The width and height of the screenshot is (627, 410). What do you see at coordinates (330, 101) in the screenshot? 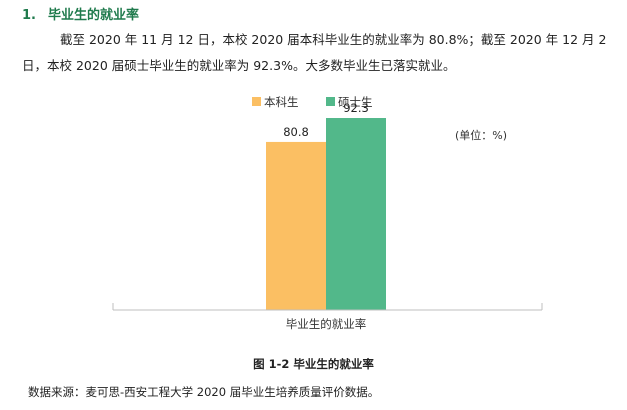
I see `legend-swatch-master` at bounding box center [330, 101].